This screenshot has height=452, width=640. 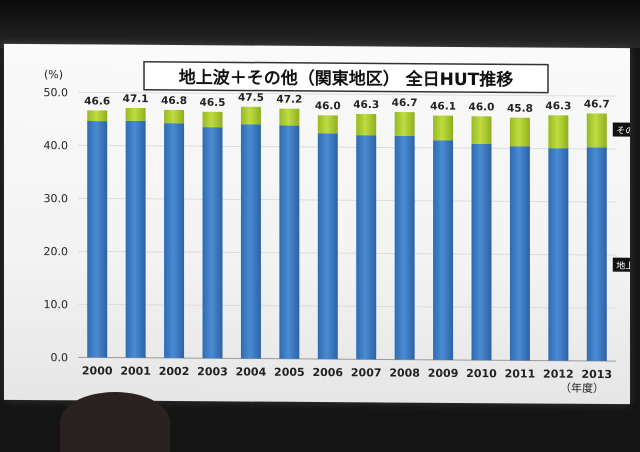 What do you see at coordinates (135, 371) in the screenshot?
I see `x-tick-label: 2001` at bounding box center [135, 371].